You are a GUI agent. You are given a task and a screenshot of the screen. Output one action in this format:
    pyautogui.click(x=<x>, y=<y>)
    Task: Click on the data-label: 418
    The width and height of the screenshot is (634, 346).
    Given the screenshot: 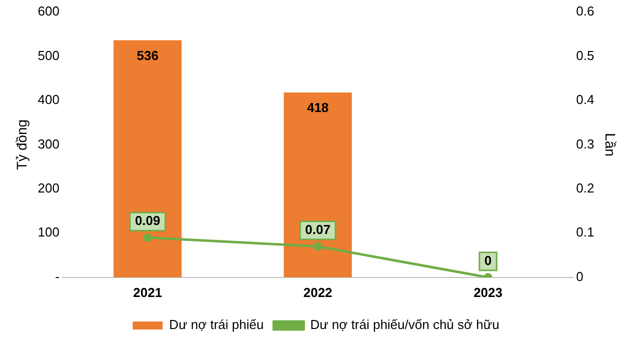 What is the action you would take?
    pyautogui.click(x=317, y=108)
    